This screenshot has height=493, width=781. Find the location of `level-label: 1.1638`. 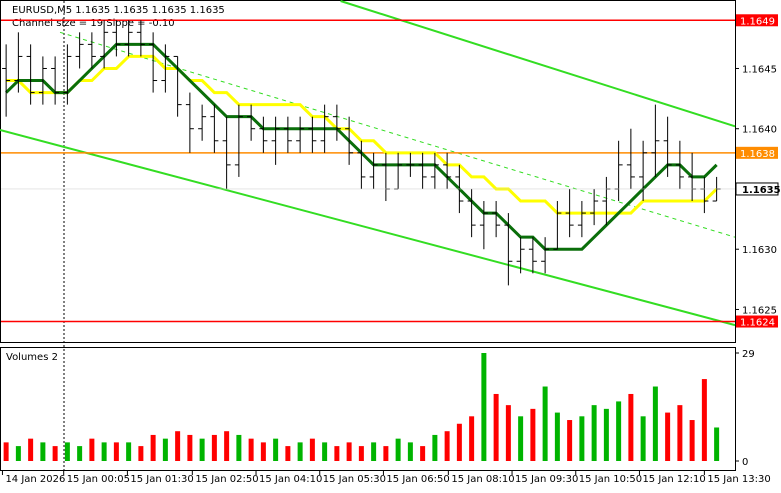

level-label: 1.1638 is located at coordinates (757, 154).